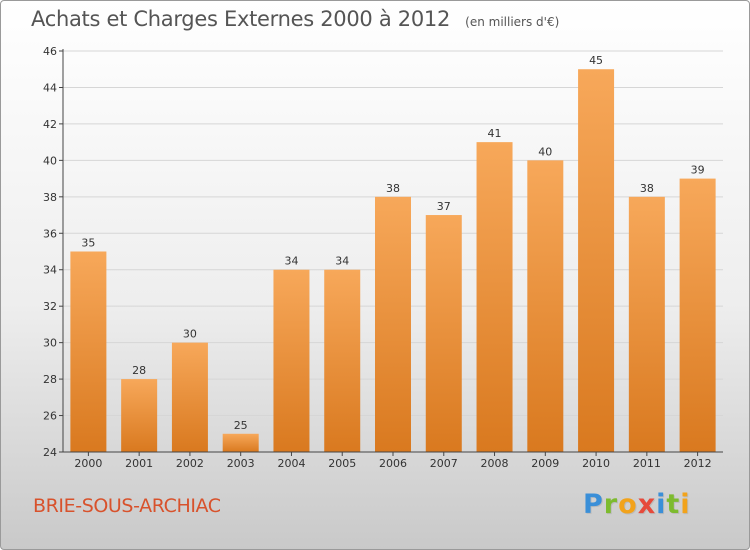 The height and width of the screenshot is (550, 750). What do you see at coordinates (545, 151) in the screenshot?
I see `value-label: 40` at bounding box center [545, 151].